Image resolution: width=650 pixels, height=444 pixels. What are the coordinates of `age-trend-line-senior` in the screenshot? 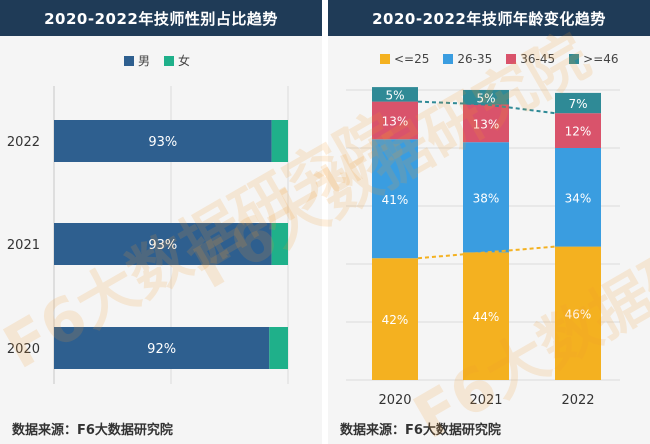 It's located at (486, 107).